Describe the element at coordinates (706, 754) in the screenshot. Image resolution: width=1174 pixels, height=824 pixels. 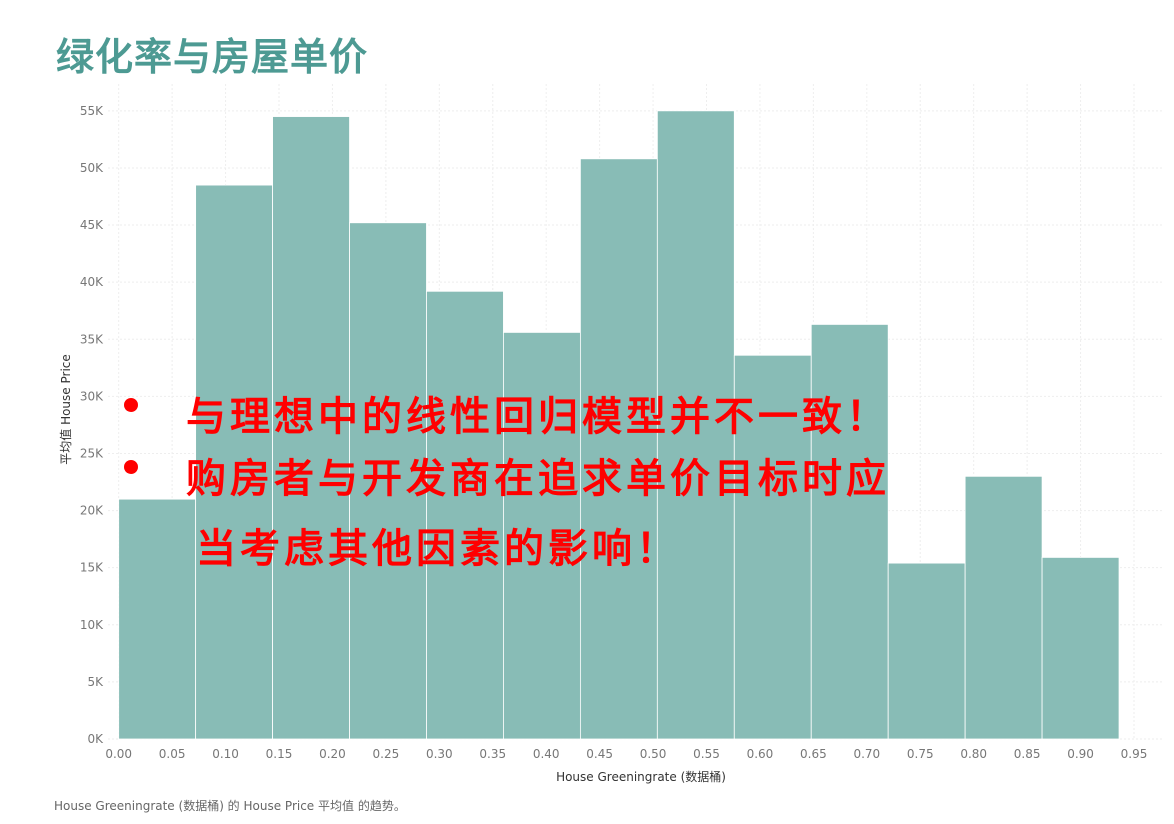
I see `x-tick-label: 0.55` at that location.